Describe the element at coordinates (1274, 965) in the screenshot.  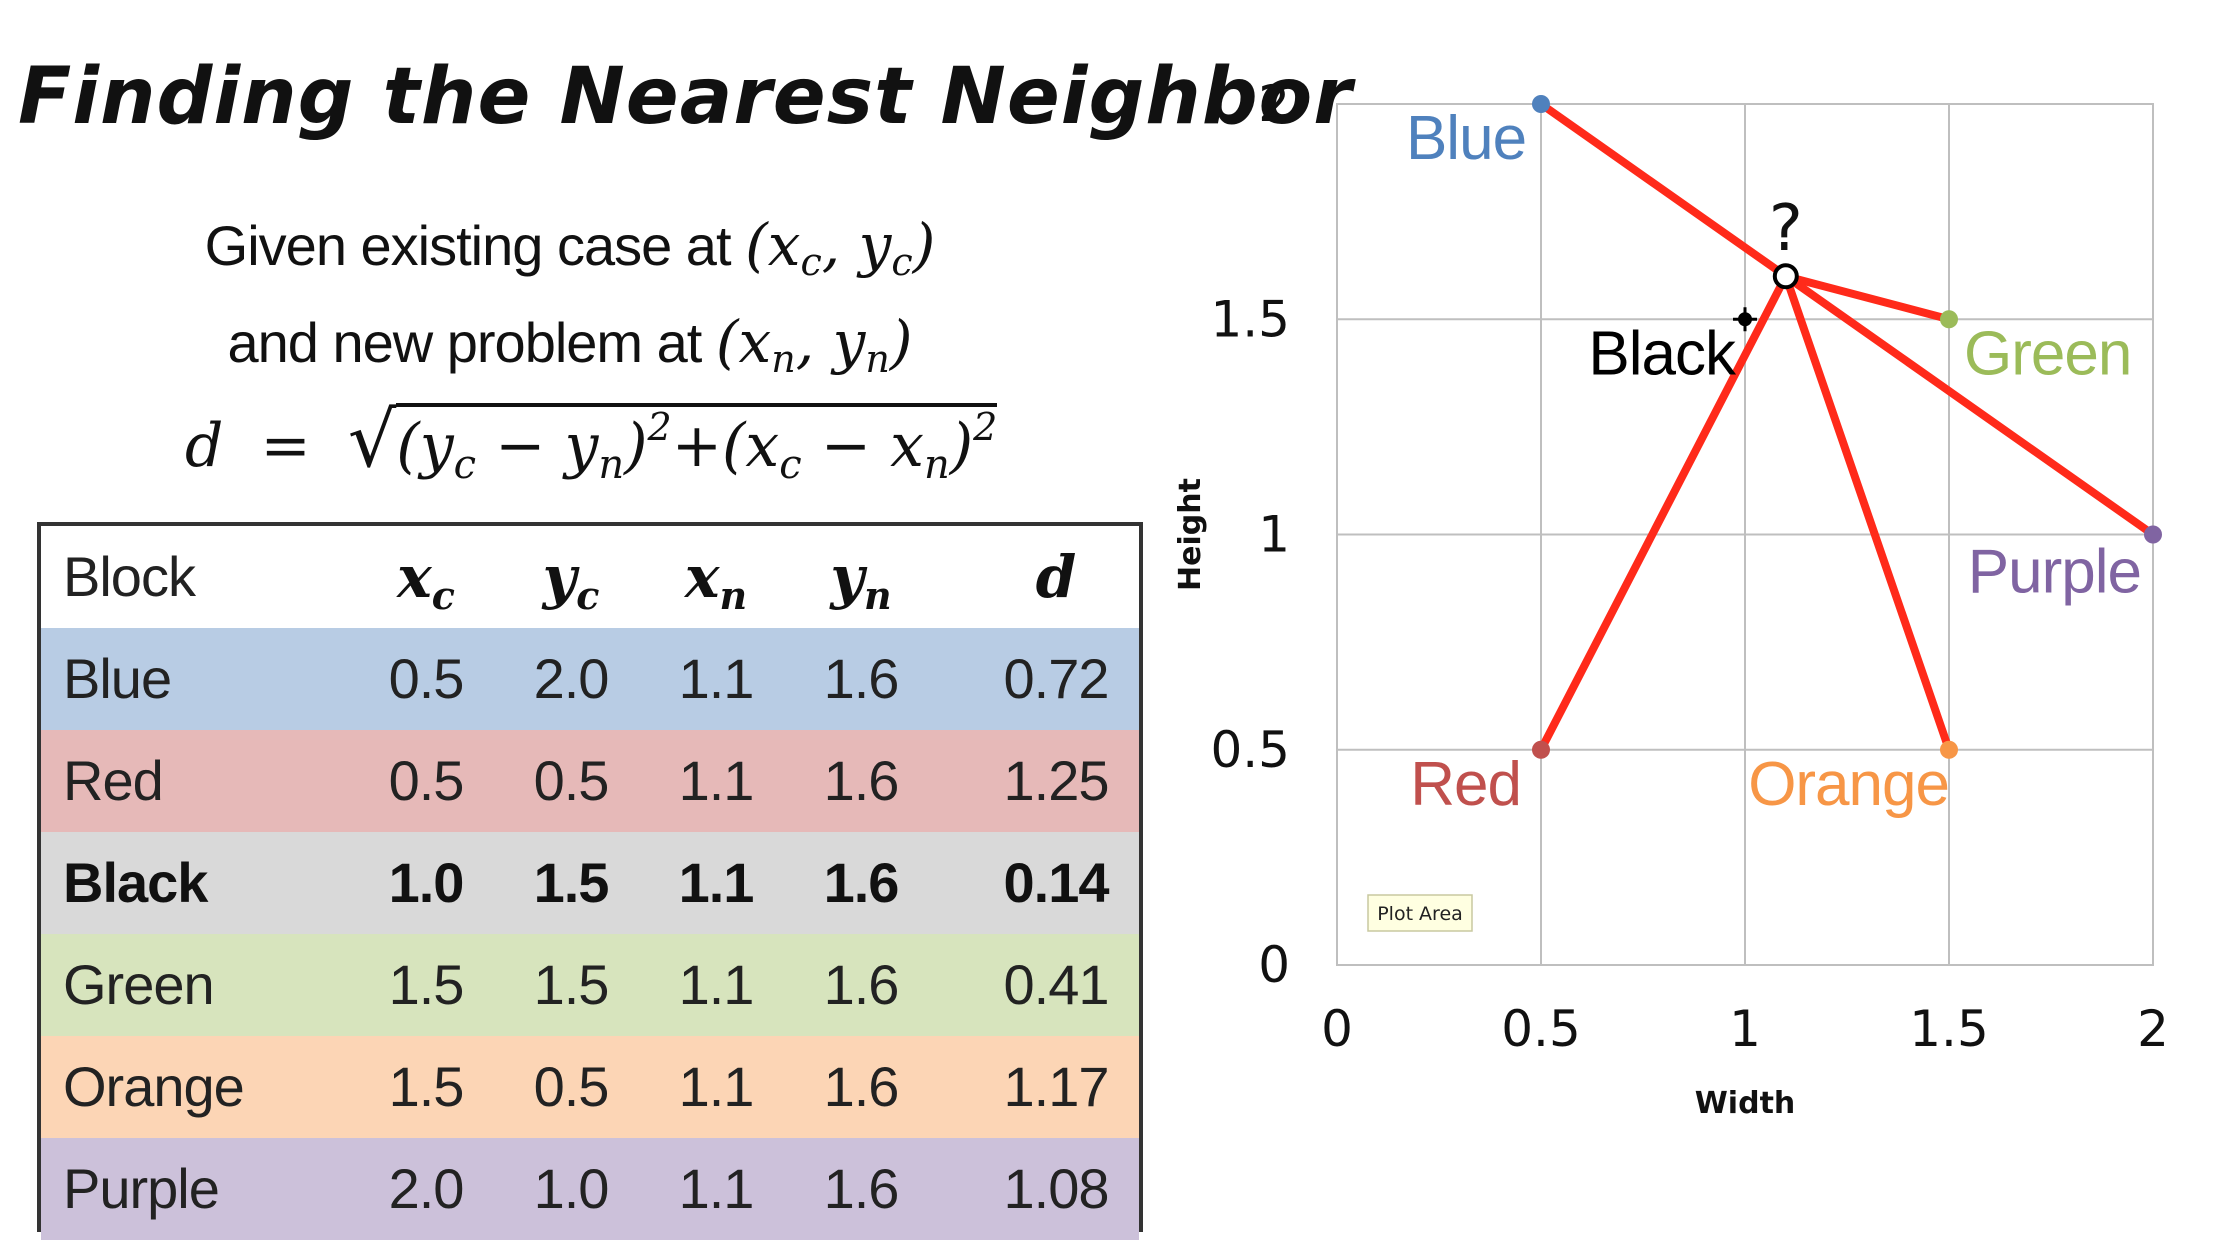
I see `y-tick-label: 0` at that location.